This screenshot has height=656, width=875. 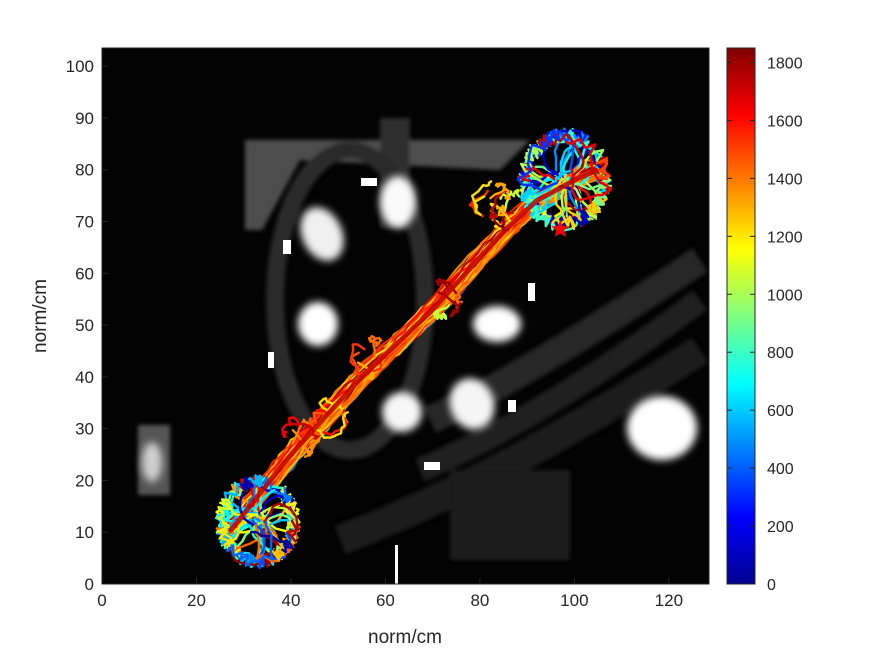 I want to click on colorbar-ticks: 0 200 400 600 800 1000 1200 1400 1600 1800, so click(x=765, y=324).